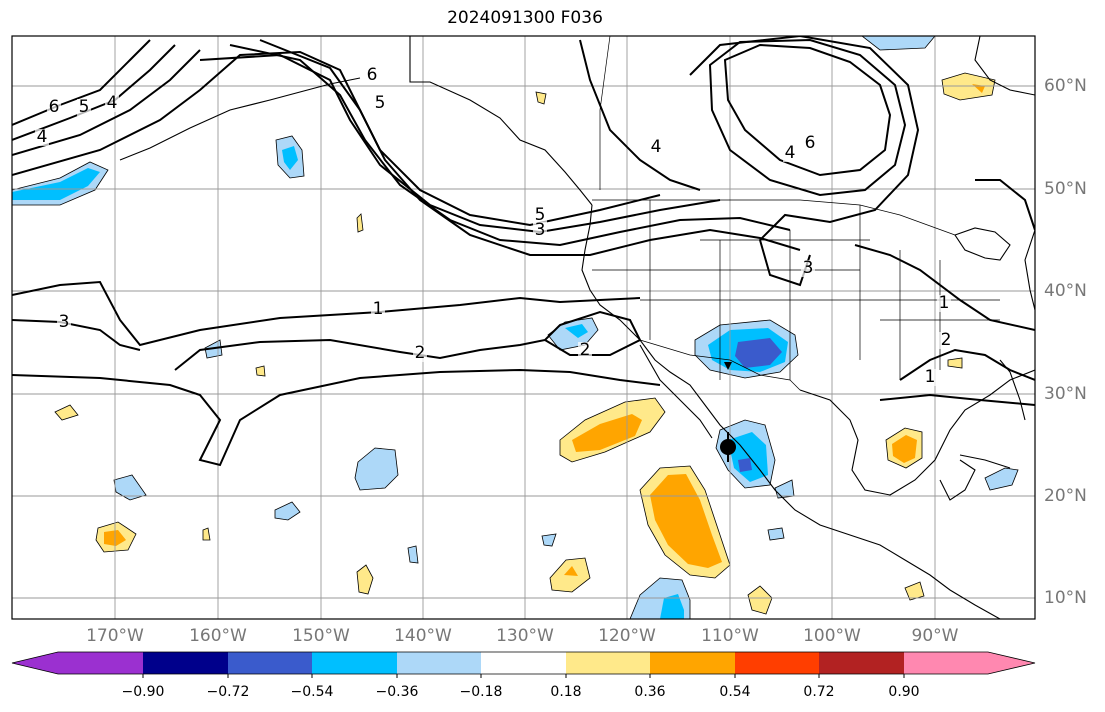 This screenshot has width=1105, height=712. What do you see at coordinates (758, 353) in the screenshot?
I see `royal-patch-sw-us` at bounding box center [758, 353].